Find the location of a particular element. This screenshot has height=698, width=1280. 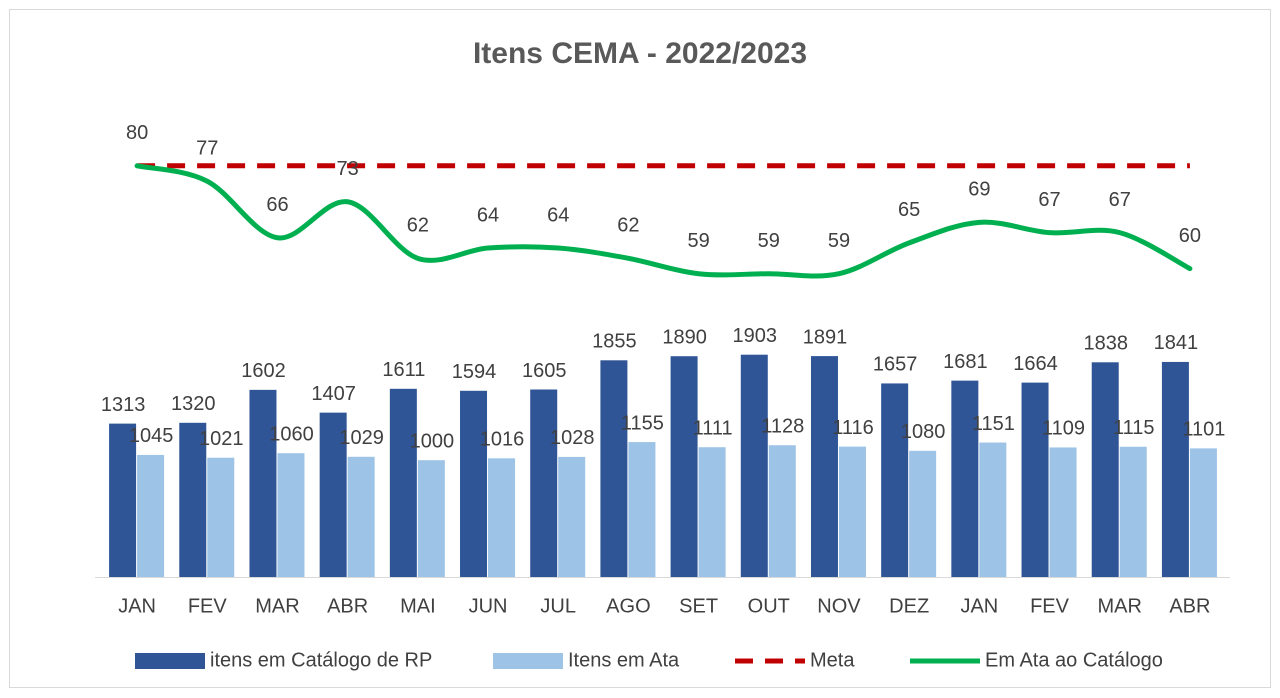

data-label: 1841 is located at coordinates (1176, 343).